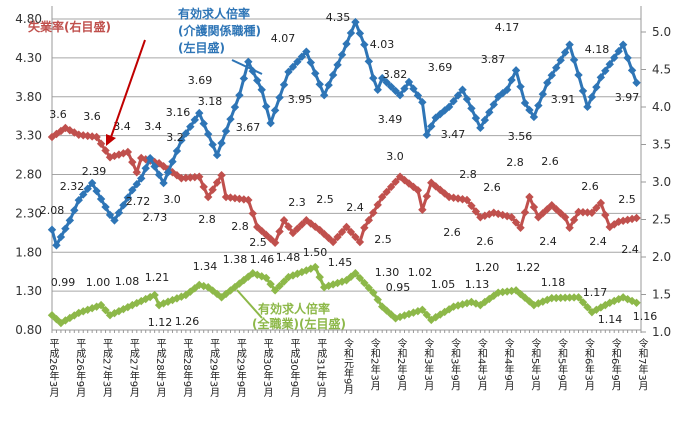  I want to click on legend-label: 有効求人倍率, so click(294, 308).